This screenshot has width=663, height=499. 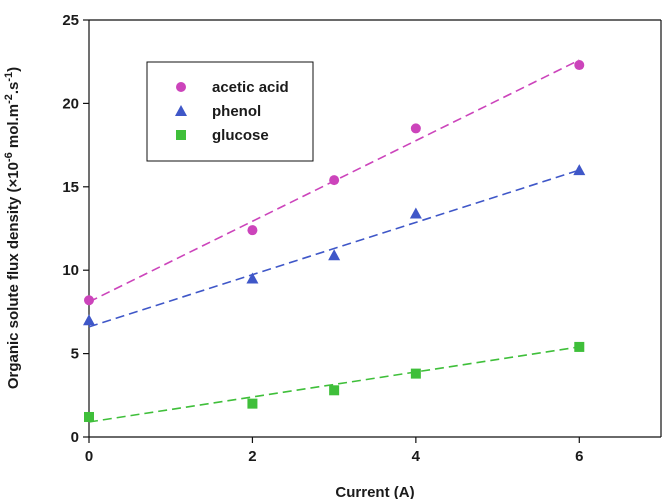 I want to click on y-axis-title-exp3: -1, so click(x=9, y=77).